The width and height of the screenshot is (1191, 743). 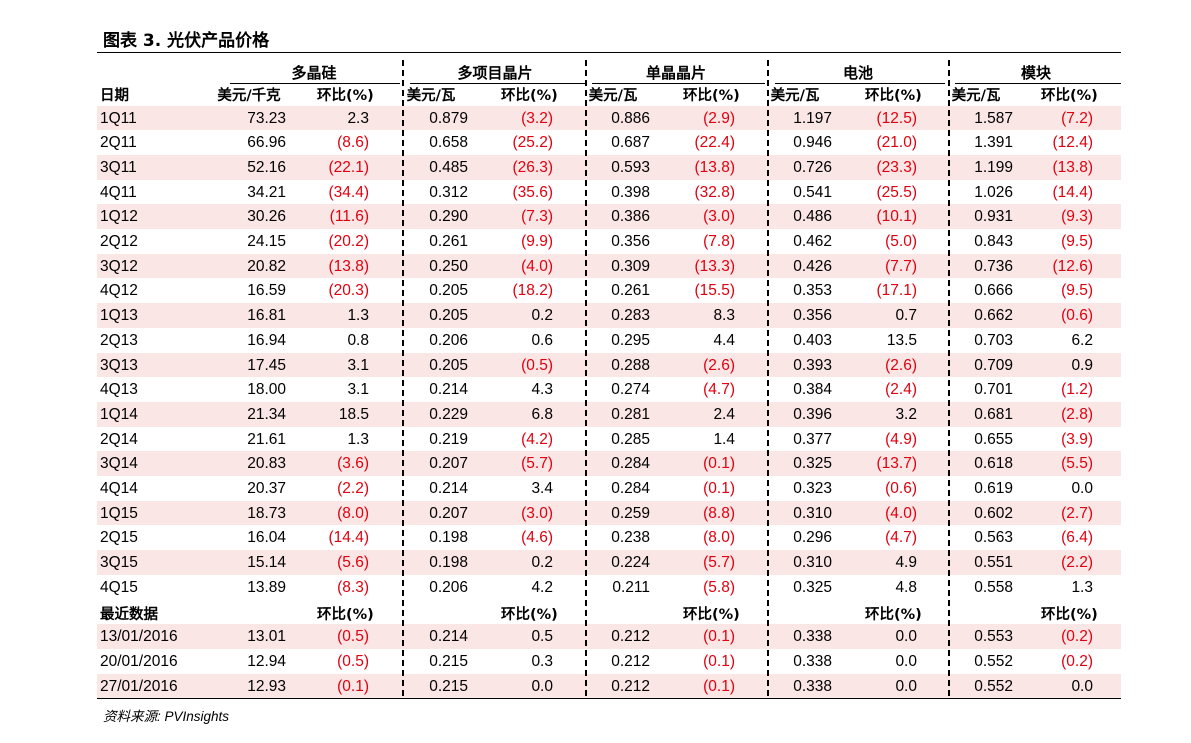 I want to click on price-cell: 0.353, so click(x=812, y=291).